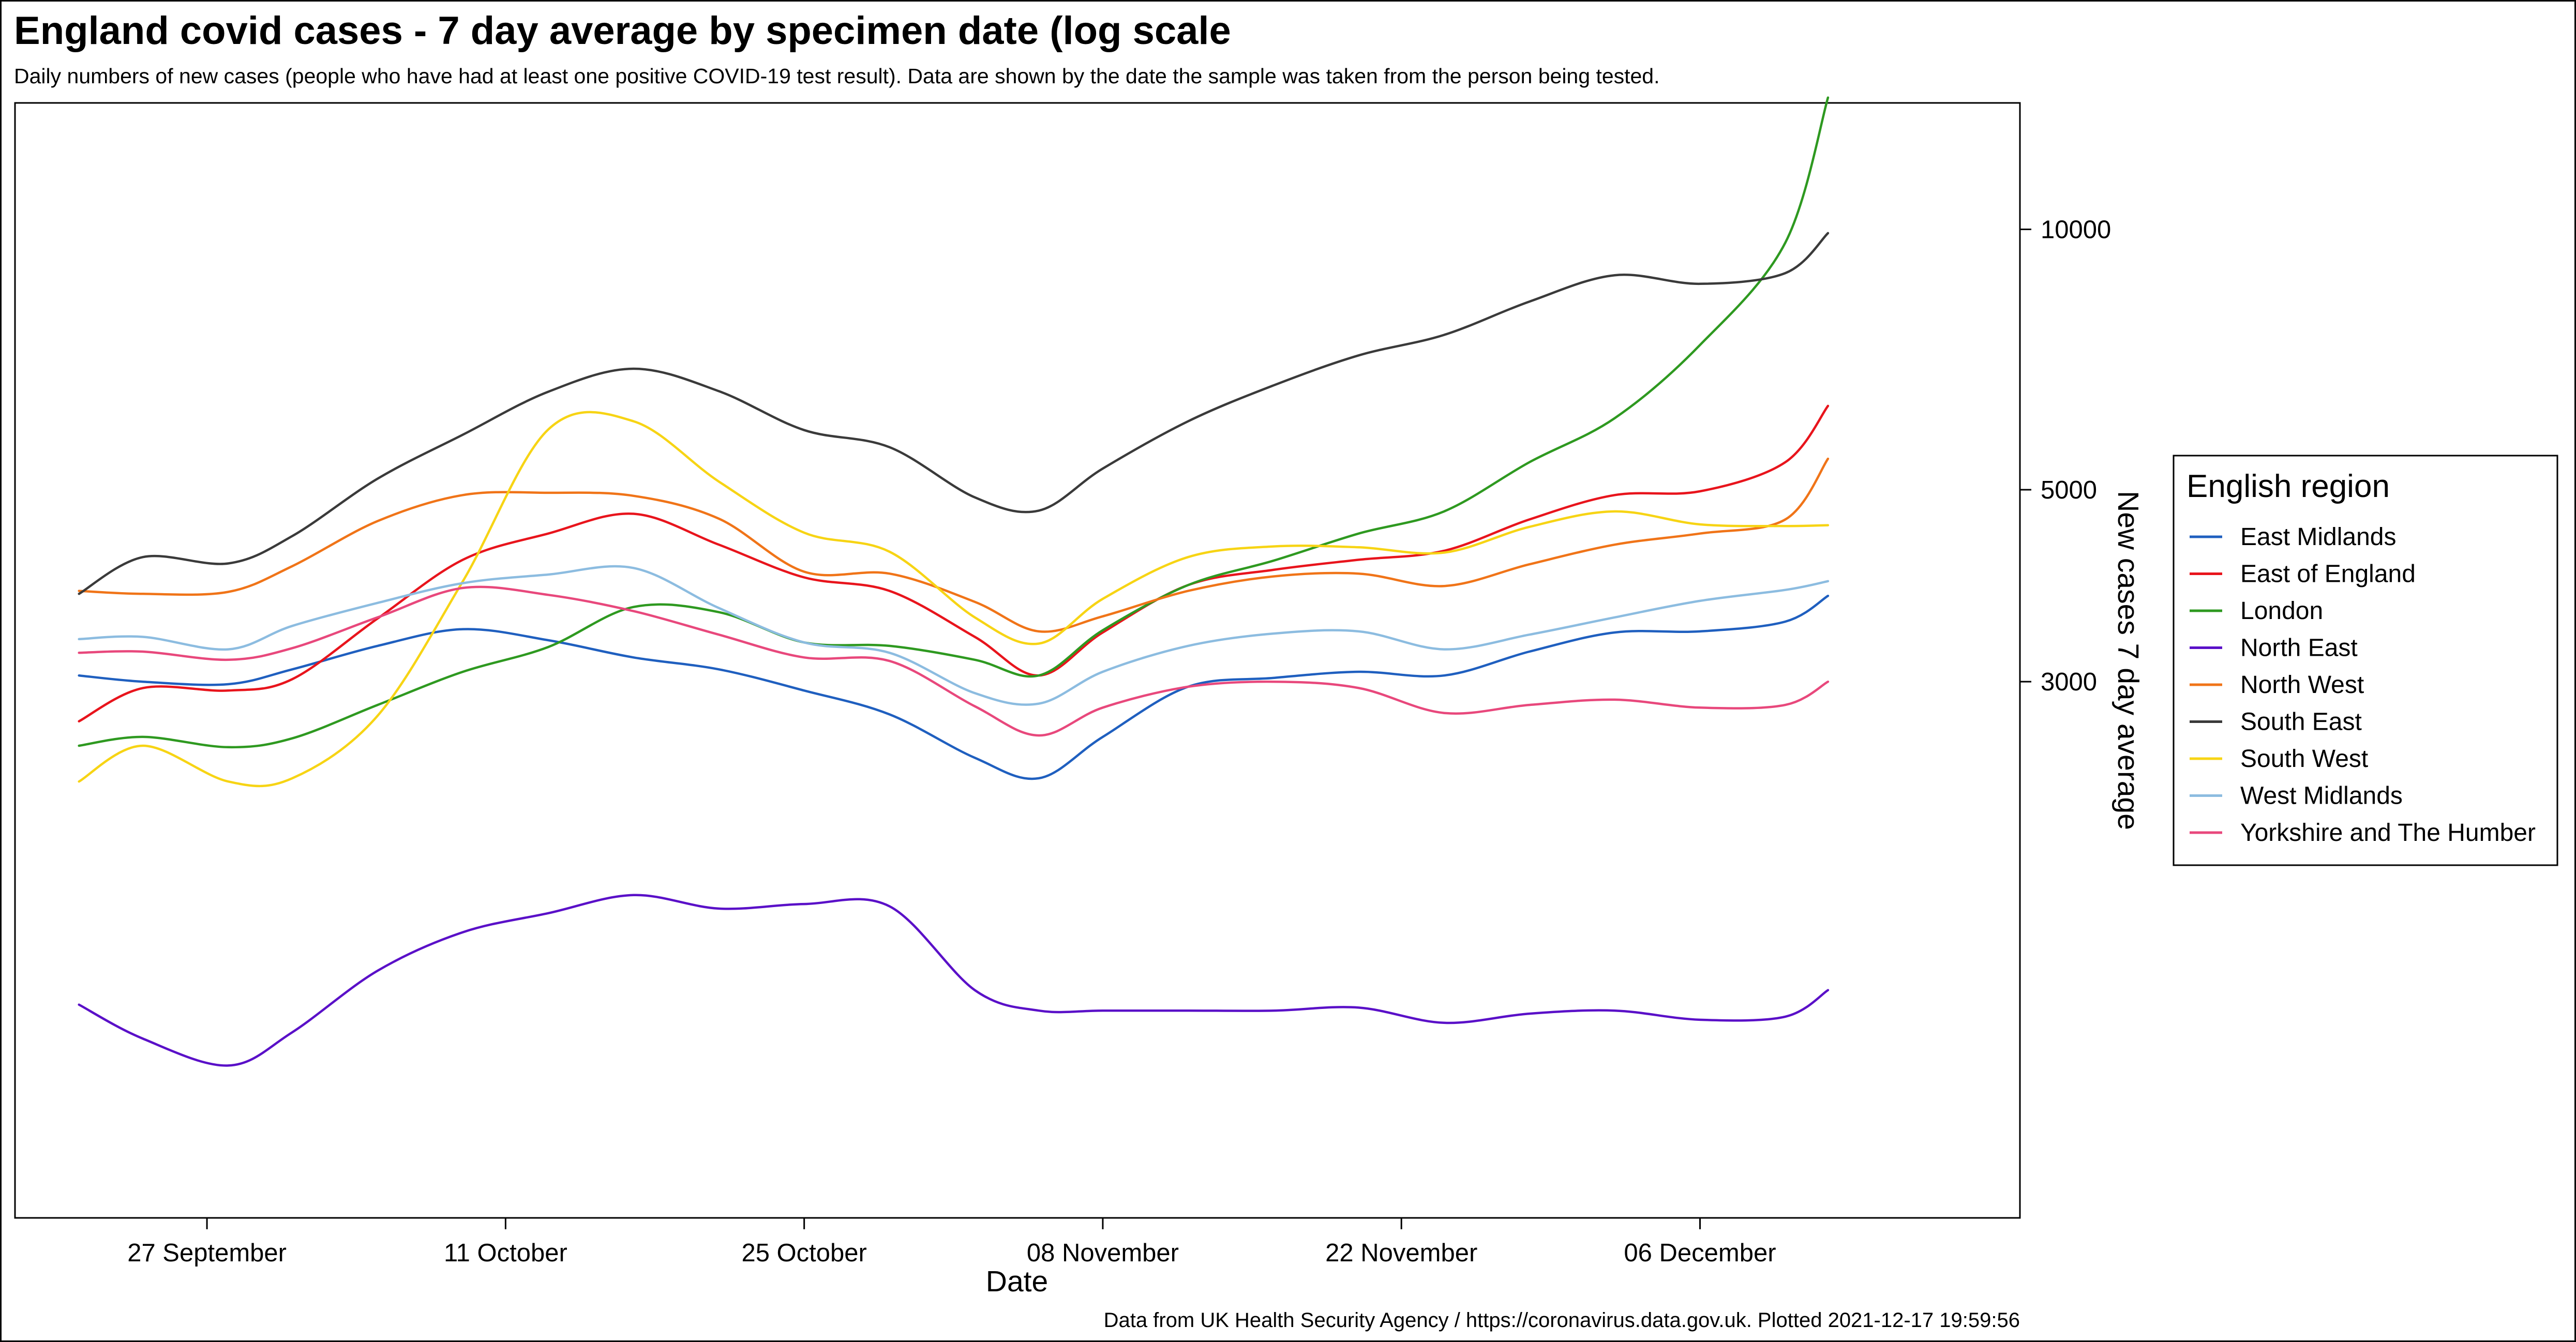 This screenshot has width=2576, height=1342. I want to click on y-tick-label: 10000, so click(2076, 230).